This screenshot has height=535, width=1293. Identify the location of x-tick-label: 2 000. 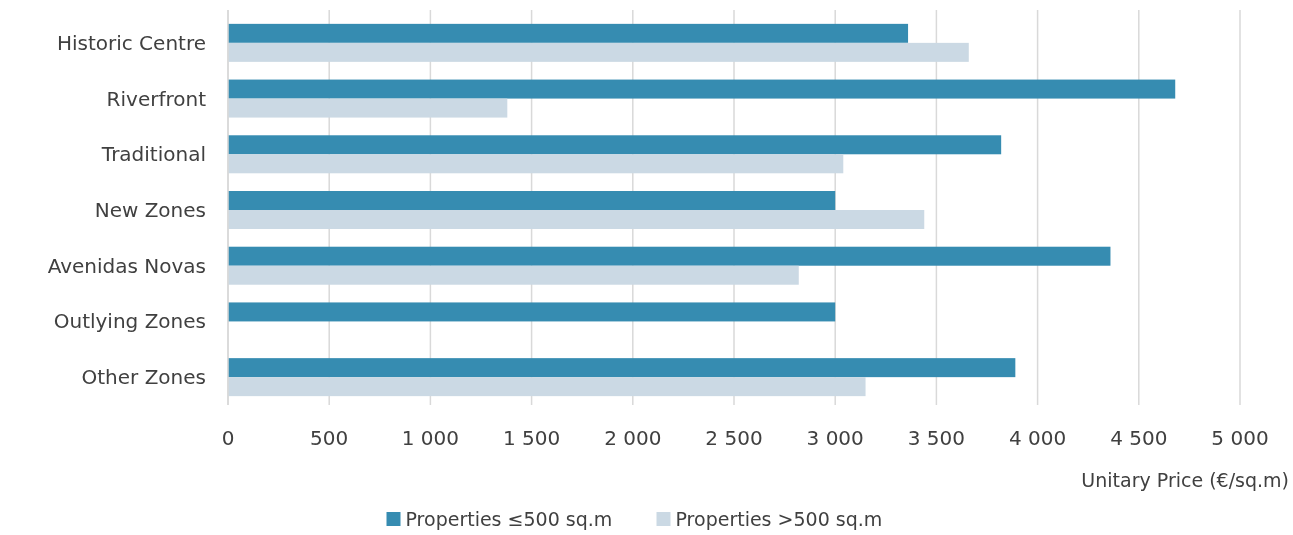
(633, 438).